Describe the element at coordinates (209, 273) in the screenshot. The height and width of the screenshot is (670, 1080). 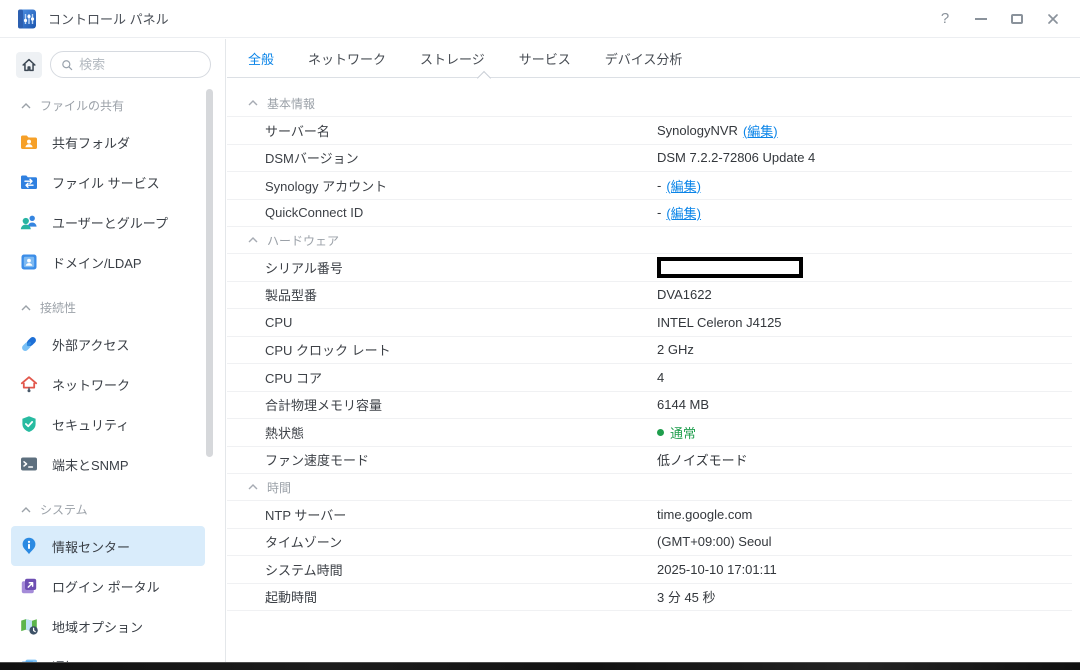
I see `sidebar-scrollbar` at that location.